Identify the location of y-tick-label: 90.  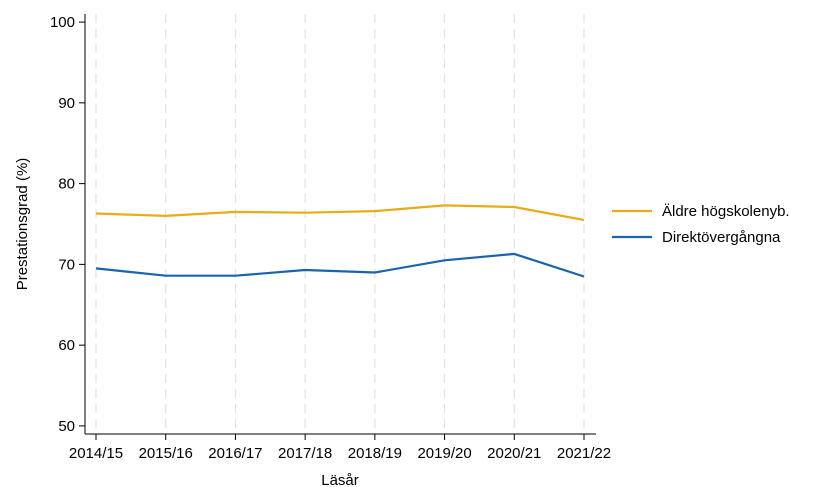
(66, 103).